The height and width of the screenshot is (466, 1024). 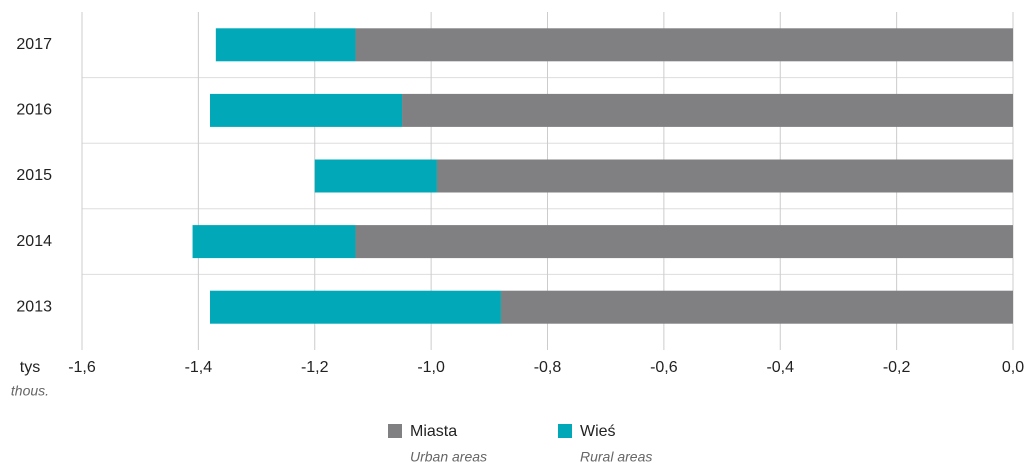 What do you see at coordinates (548, 367) in the screenshot?
I see `x-tick-label: -0,8` at bounding box center [548, 367].